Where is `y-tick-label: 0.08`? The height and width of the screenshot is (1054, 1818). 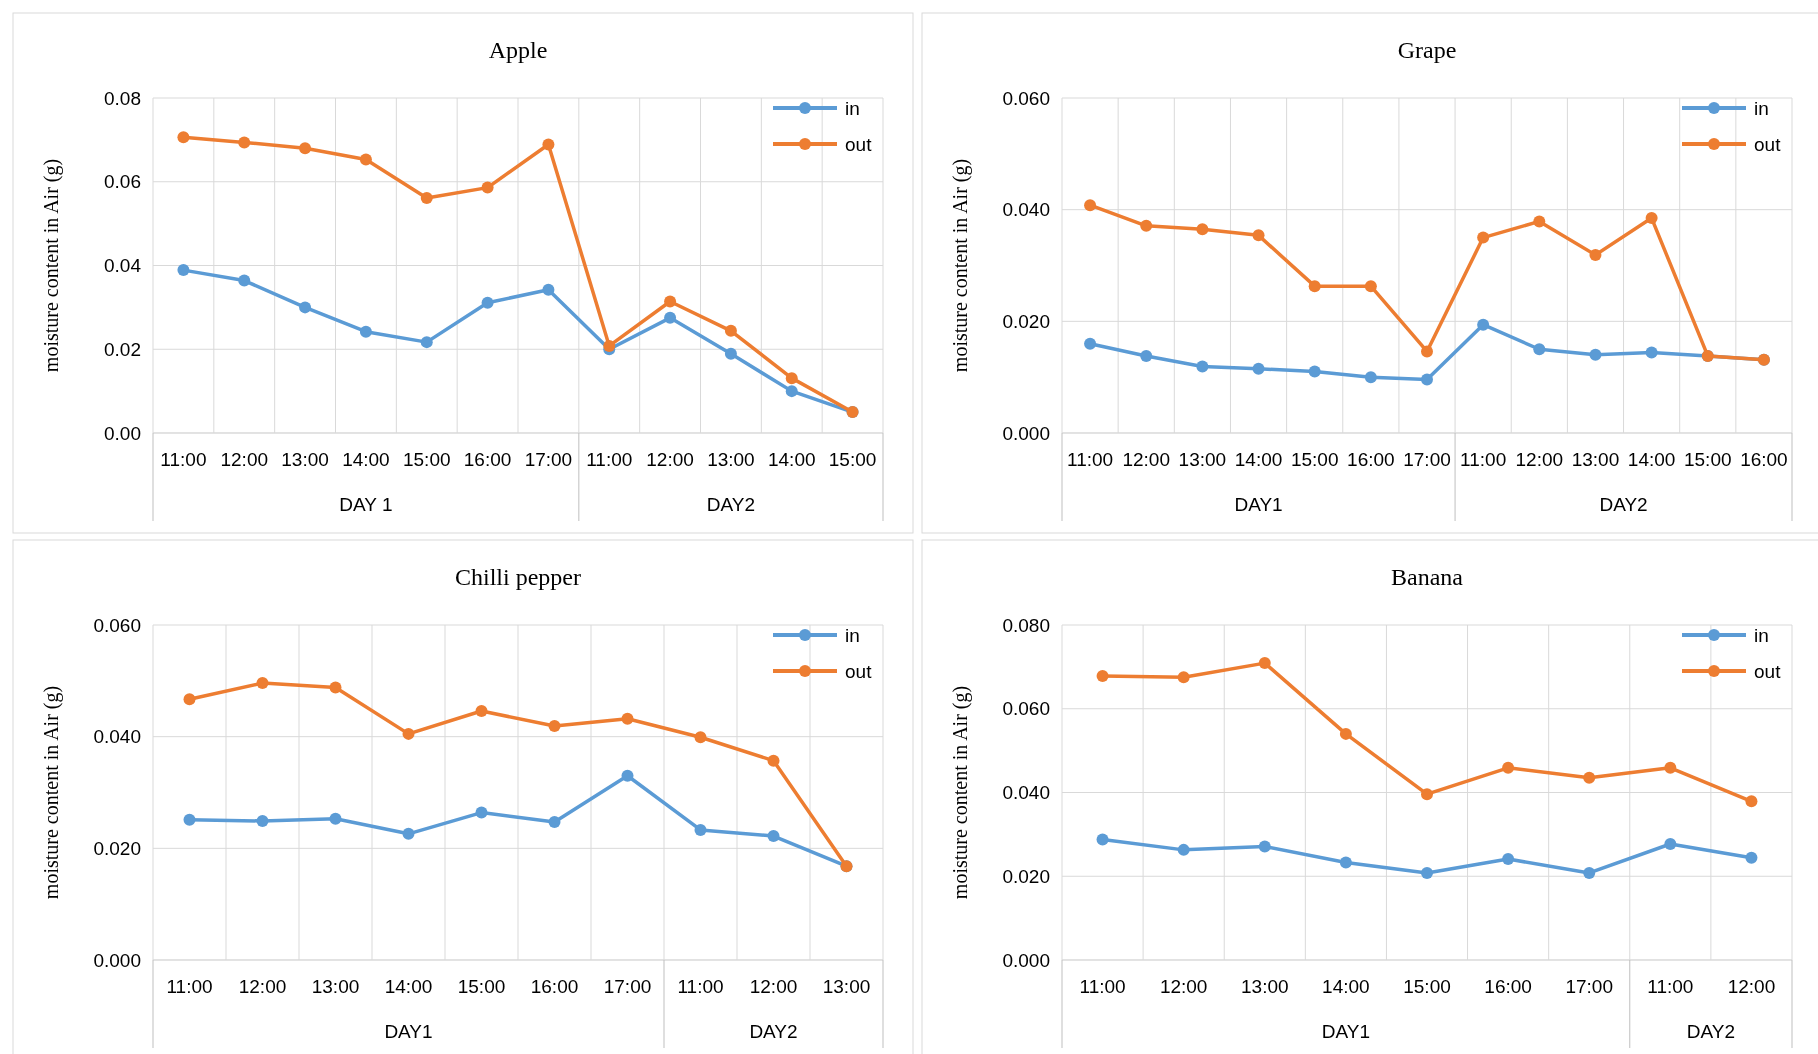
y-tick-label: 0.08 is located at coordinates (122, 98).